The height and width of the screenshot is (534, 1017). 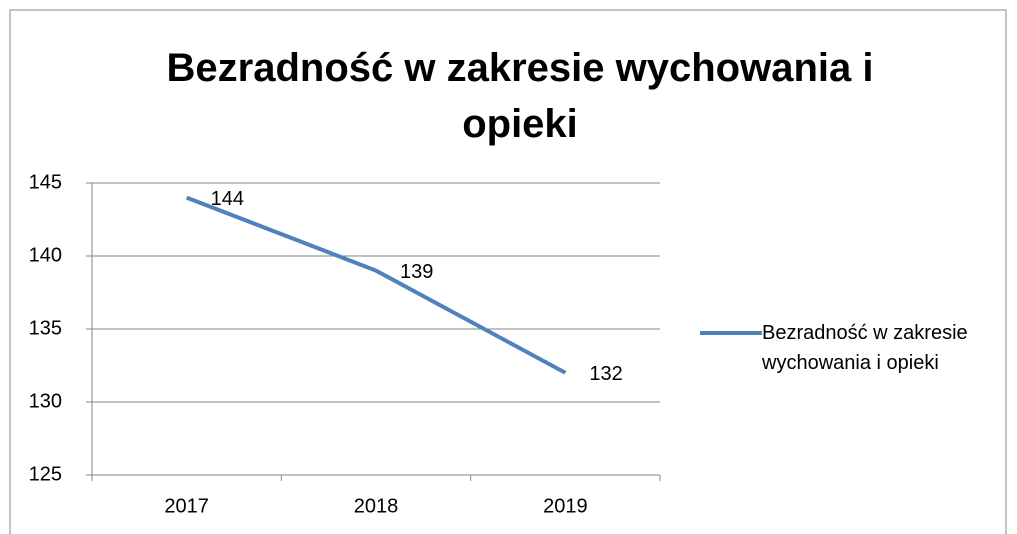 I want to click on y-tick-label: 125, so click(x=45, y=474).